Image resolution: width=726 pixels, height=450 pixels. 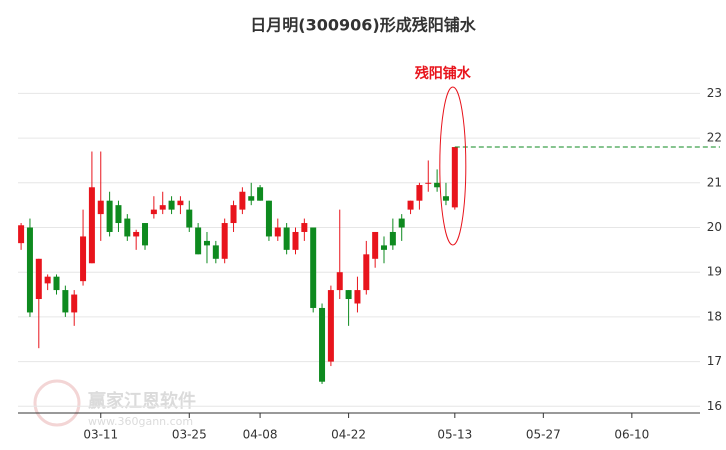 I want to click on x-tick-label: 03-25, so click(x=189, y=435).